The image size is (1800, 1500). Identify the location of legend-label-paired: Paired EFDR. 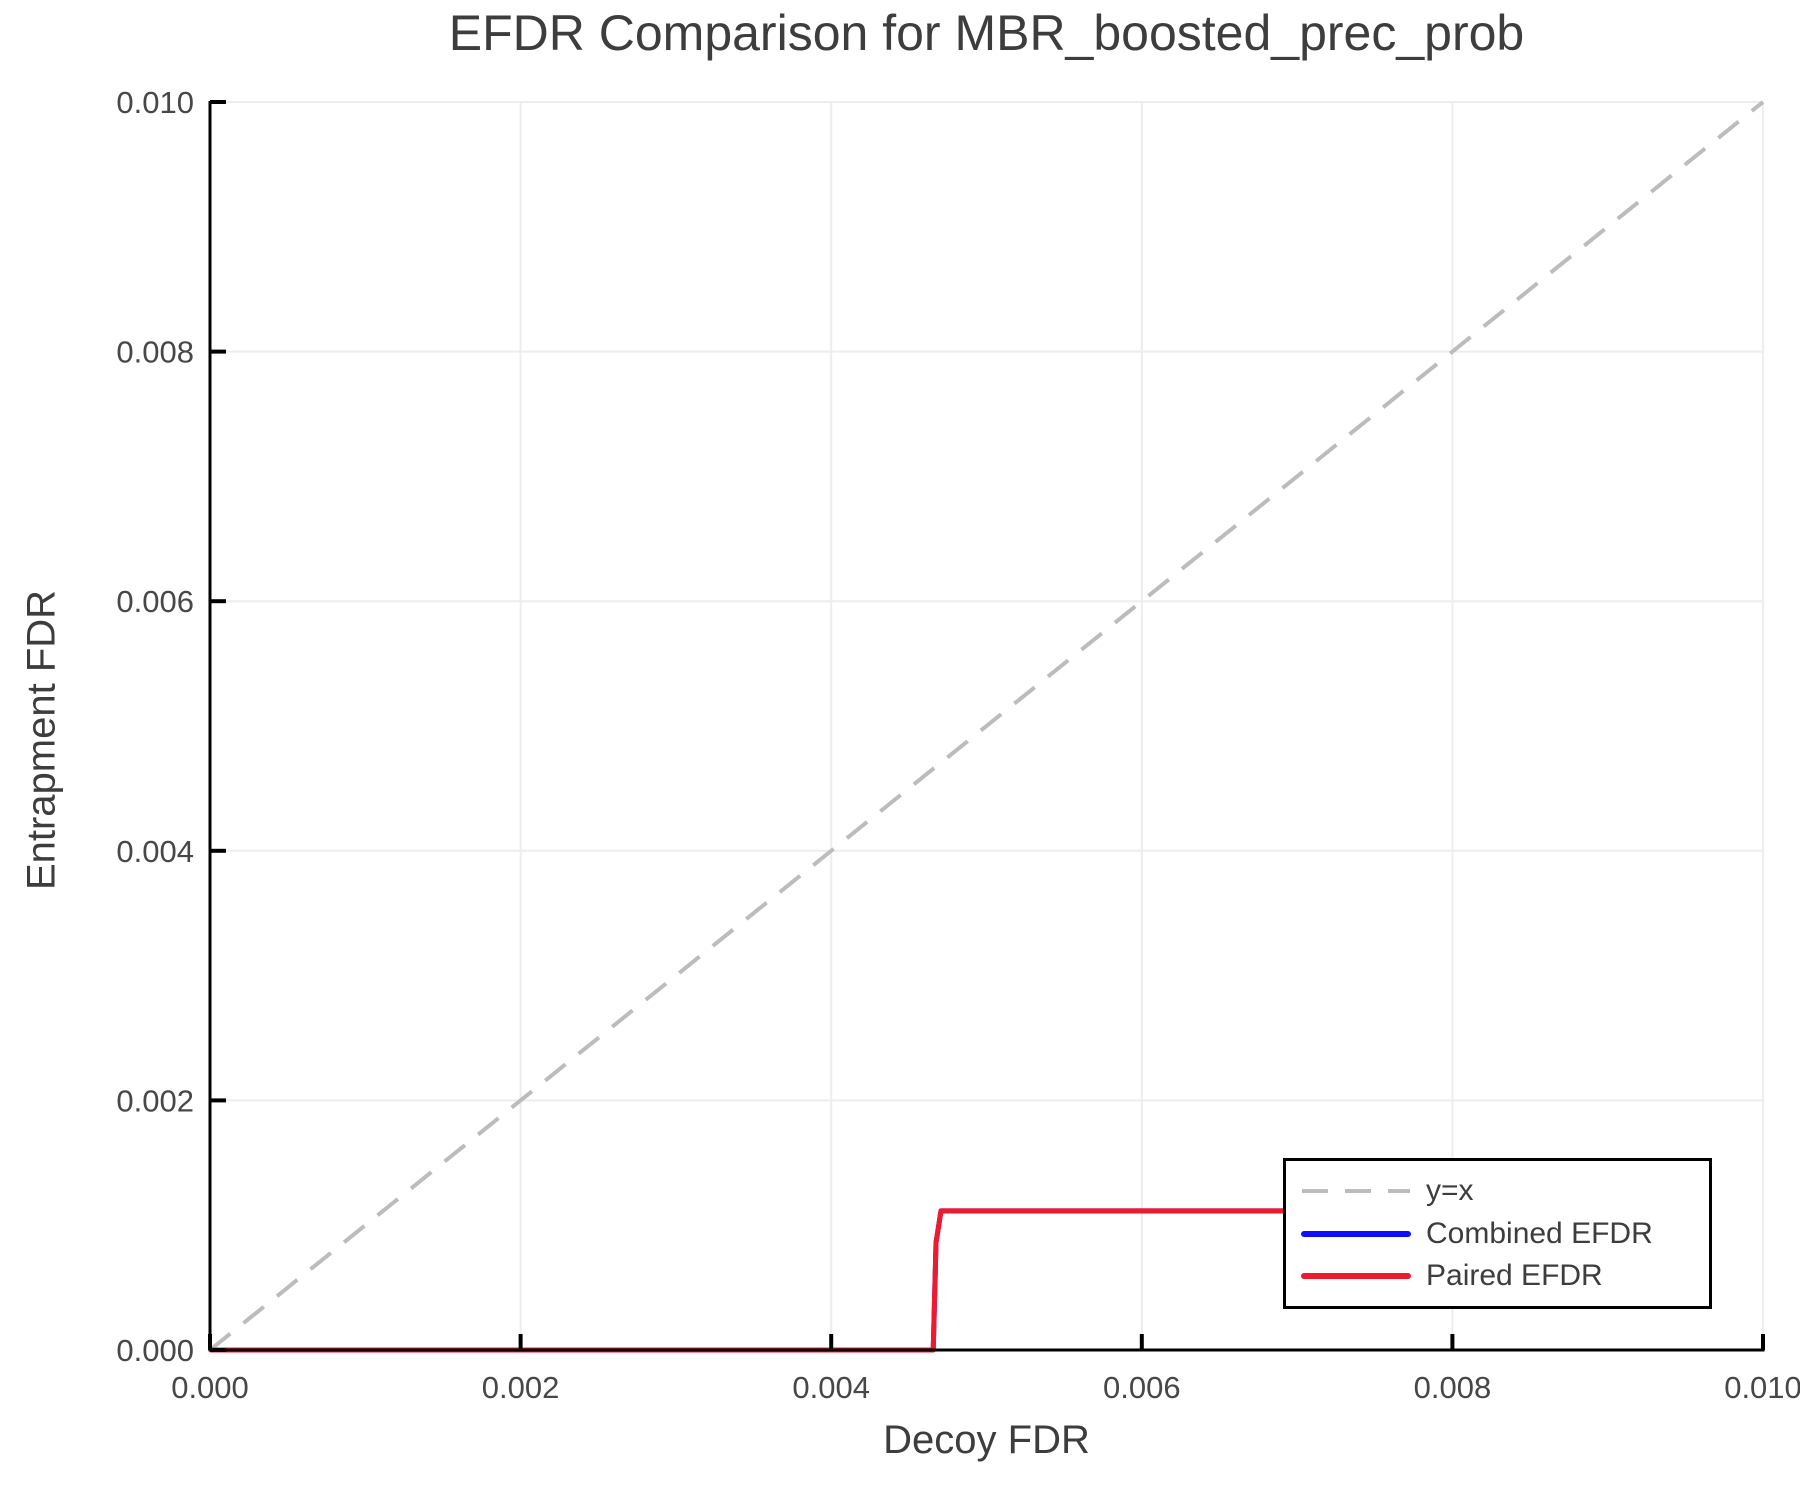
(1514, 1276).